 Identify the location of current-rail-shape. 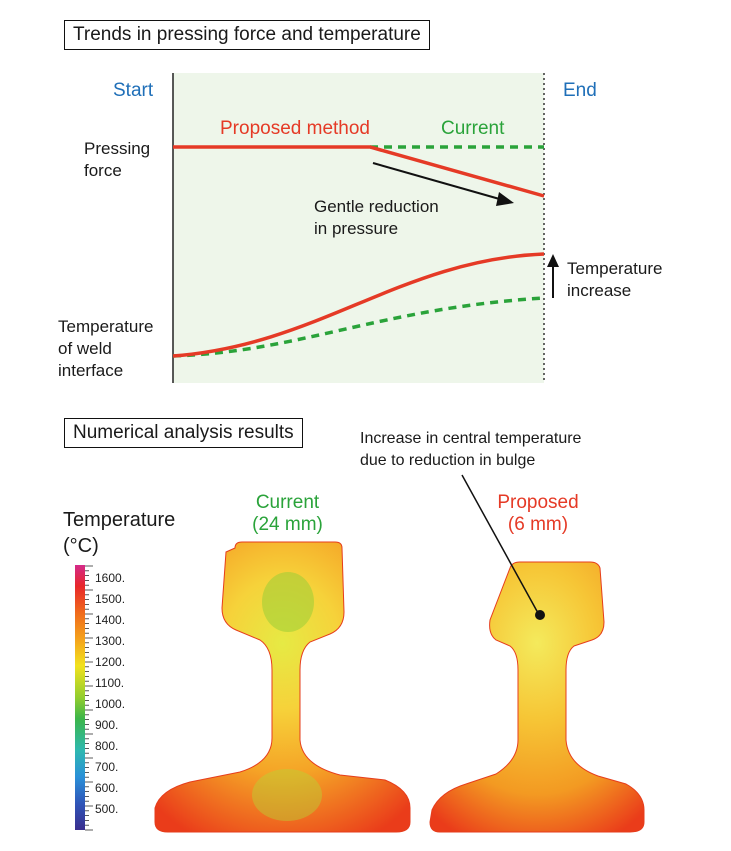
(282, 687).